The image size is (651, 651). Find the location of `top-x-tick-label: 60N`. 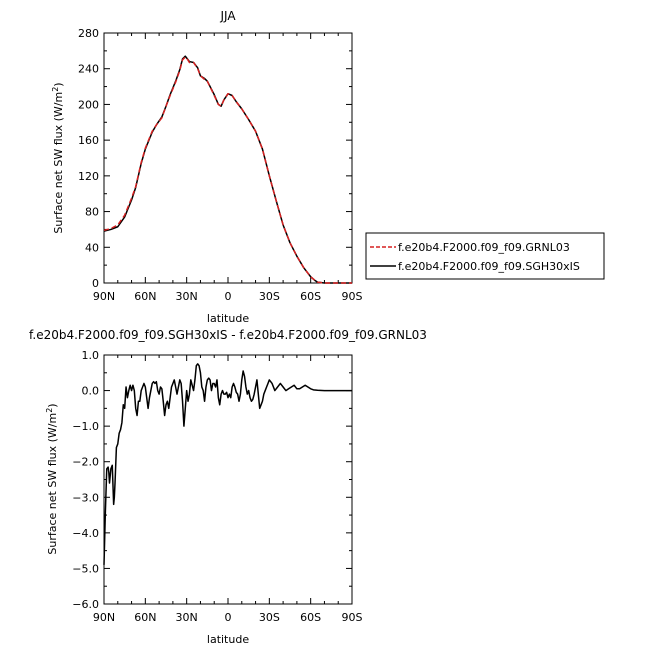

top-x-tick-label: 60N is located at coordinates (145, 296).